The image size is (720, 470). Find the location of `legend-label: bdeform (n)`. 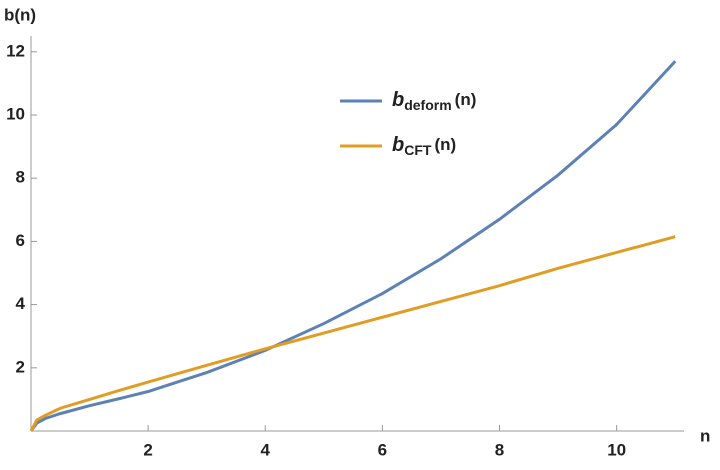

legend-label: bdeform (n) is located at coordinates (434, 100).